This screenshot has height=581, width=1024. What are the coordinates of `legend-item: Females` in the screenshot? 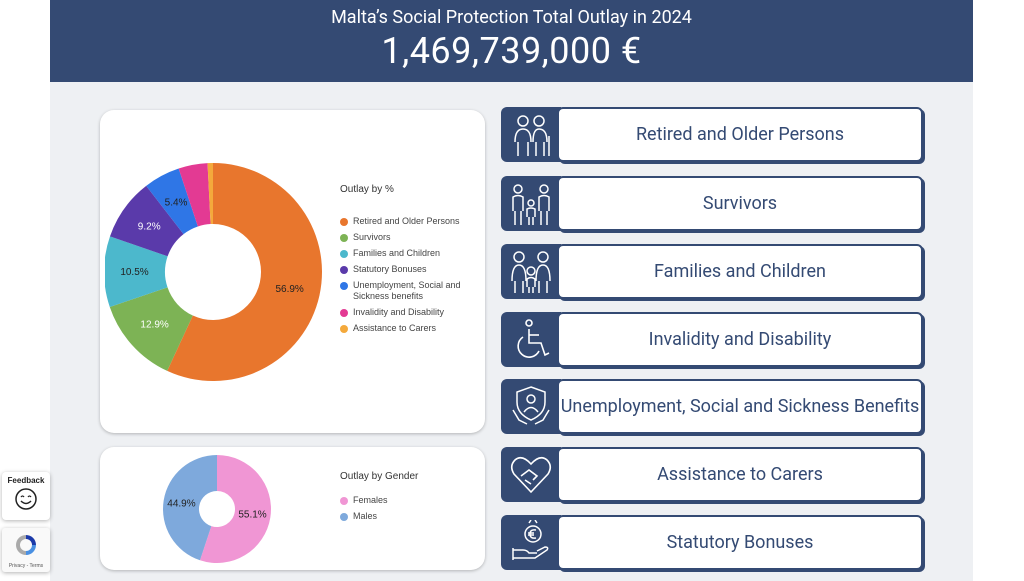 It's located at (410, 500).